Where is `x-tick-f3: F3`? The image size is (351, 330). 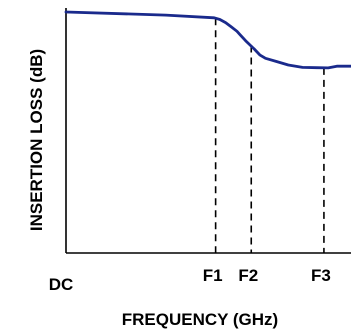 x-tick-f3: F3 is located at coordinates (321, 275).